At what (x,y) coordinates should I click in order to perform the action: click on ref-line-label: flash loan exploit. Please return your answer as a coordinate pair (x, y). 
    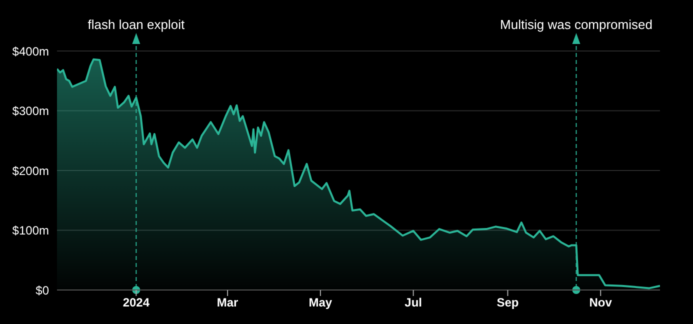
    Looking at the image, I should click on (136, 24).